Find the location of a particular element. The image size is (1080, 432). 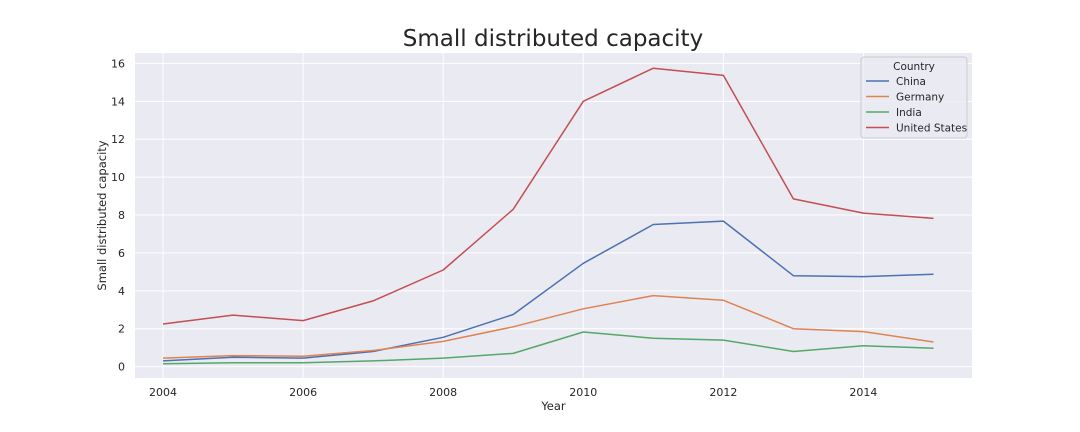

y-tick-label: 4 is located at coordinates (121, 291).